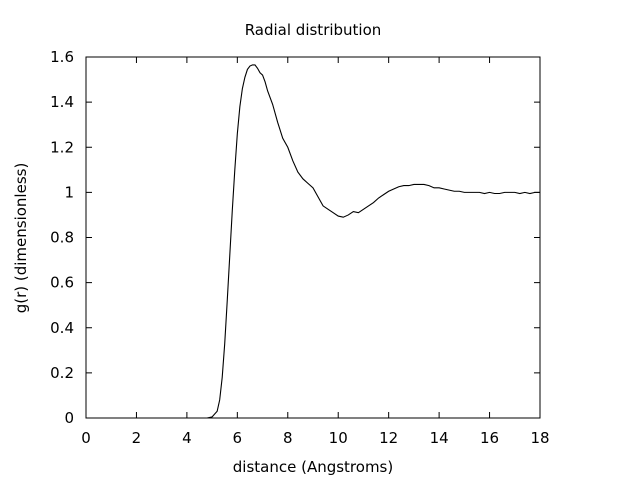 The image size is (640, 480). What do you see at coordinates (137, 438) in the screenshot?
I see `x-tick-label: 2` at bounding box center [137, 438].